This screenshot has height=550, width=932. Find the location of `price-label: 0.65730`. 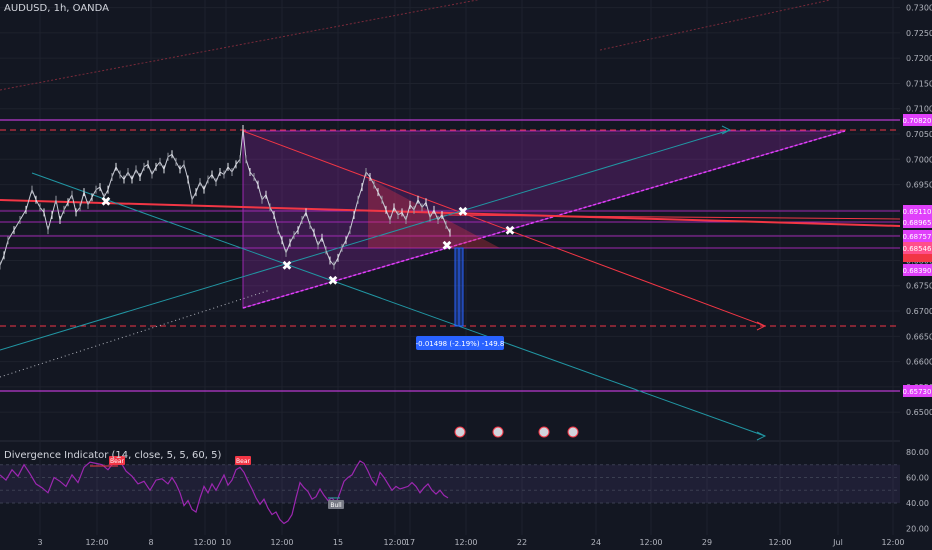

price-label: 0.65730 is located at coordinates (917, 392).